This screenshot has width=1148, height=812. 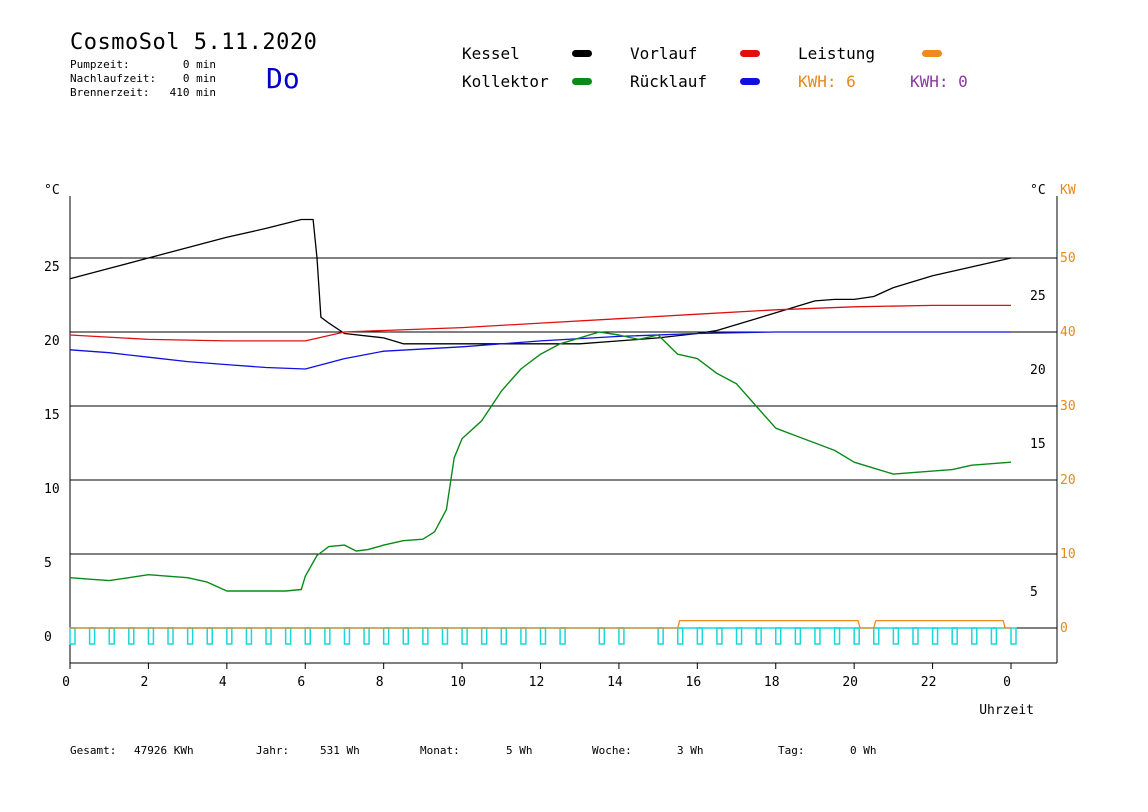 I want to click on y-tick-label-left: 0, so click(x=48, y=637).